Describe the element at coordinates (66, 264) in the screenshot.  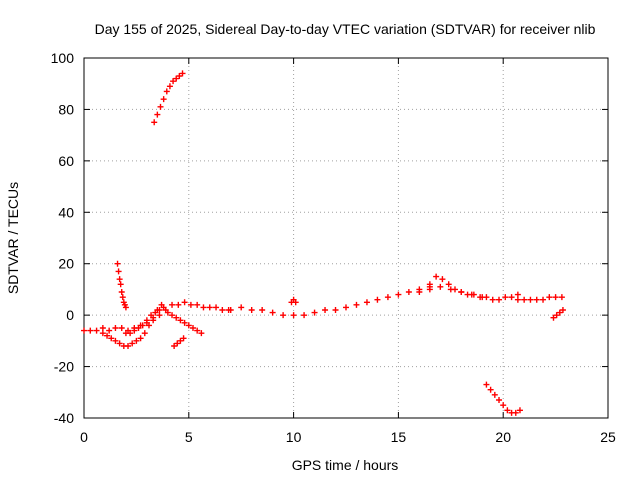
I see `y-tick-label: 20` at that location.